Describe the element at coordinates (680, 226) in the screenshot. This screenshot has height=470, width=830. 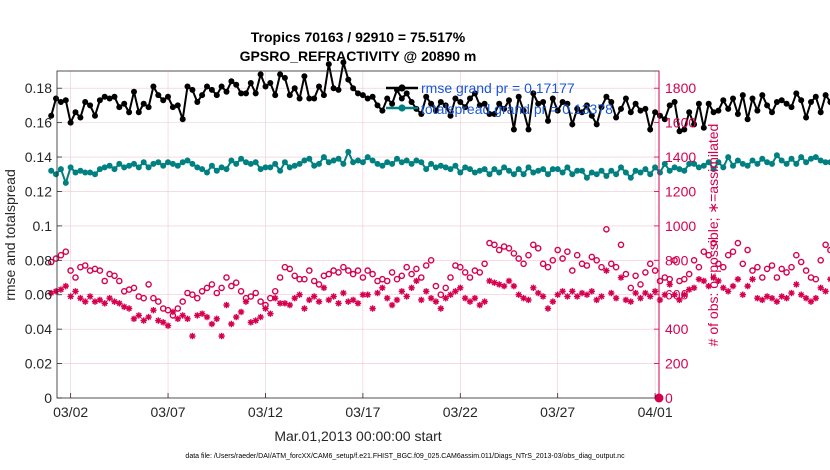
I see `y-tick-label-right: 1000` at that location.